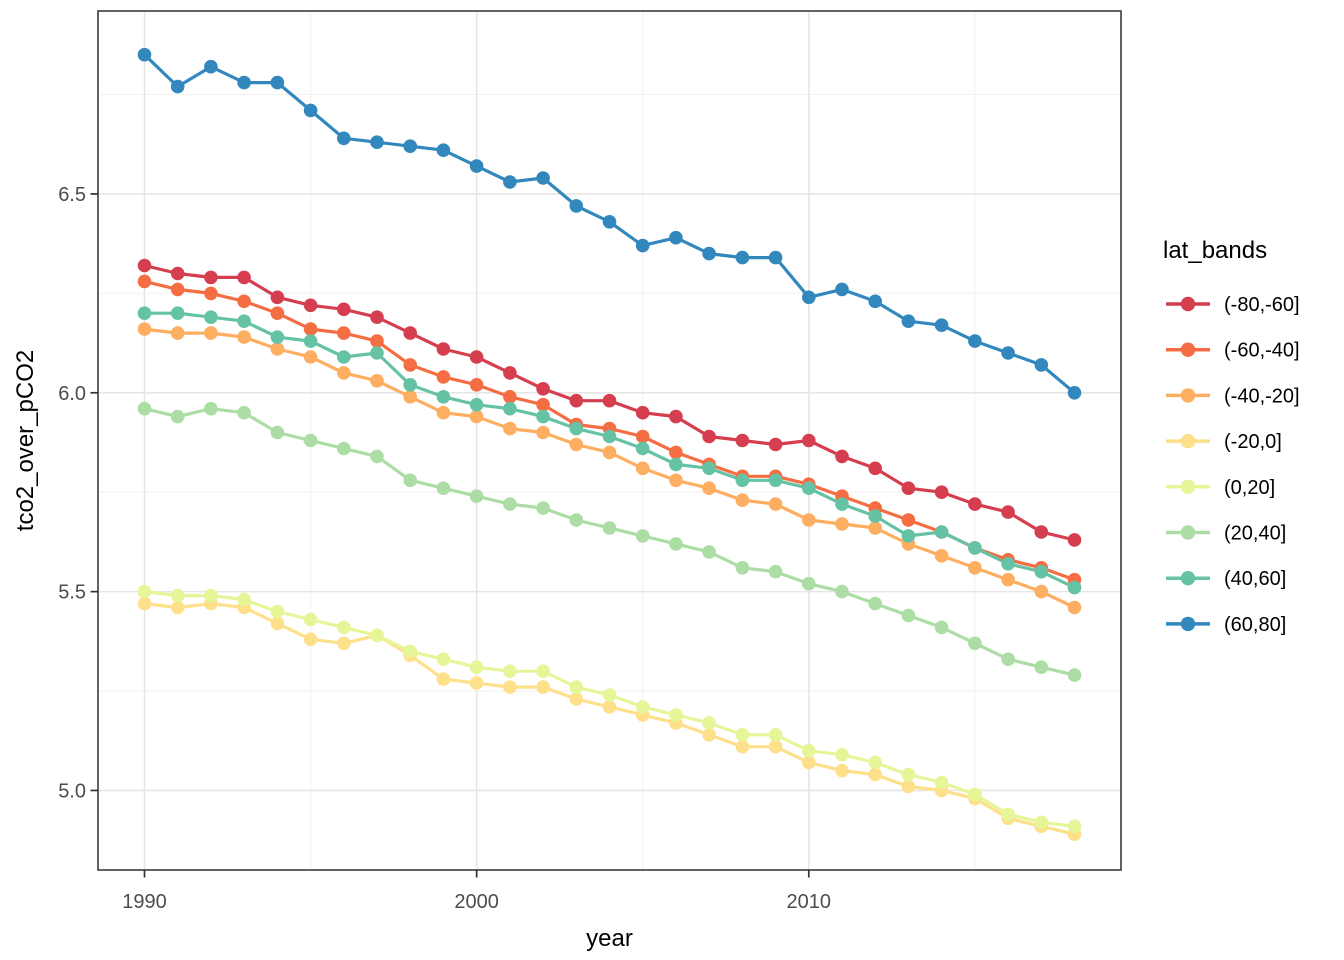  Describe the element at coordinates (55, 493) in the screenshot. I see `y-axis: 5.0 5.5 6.0 6.5 tco2_over_pCO2` at that location.